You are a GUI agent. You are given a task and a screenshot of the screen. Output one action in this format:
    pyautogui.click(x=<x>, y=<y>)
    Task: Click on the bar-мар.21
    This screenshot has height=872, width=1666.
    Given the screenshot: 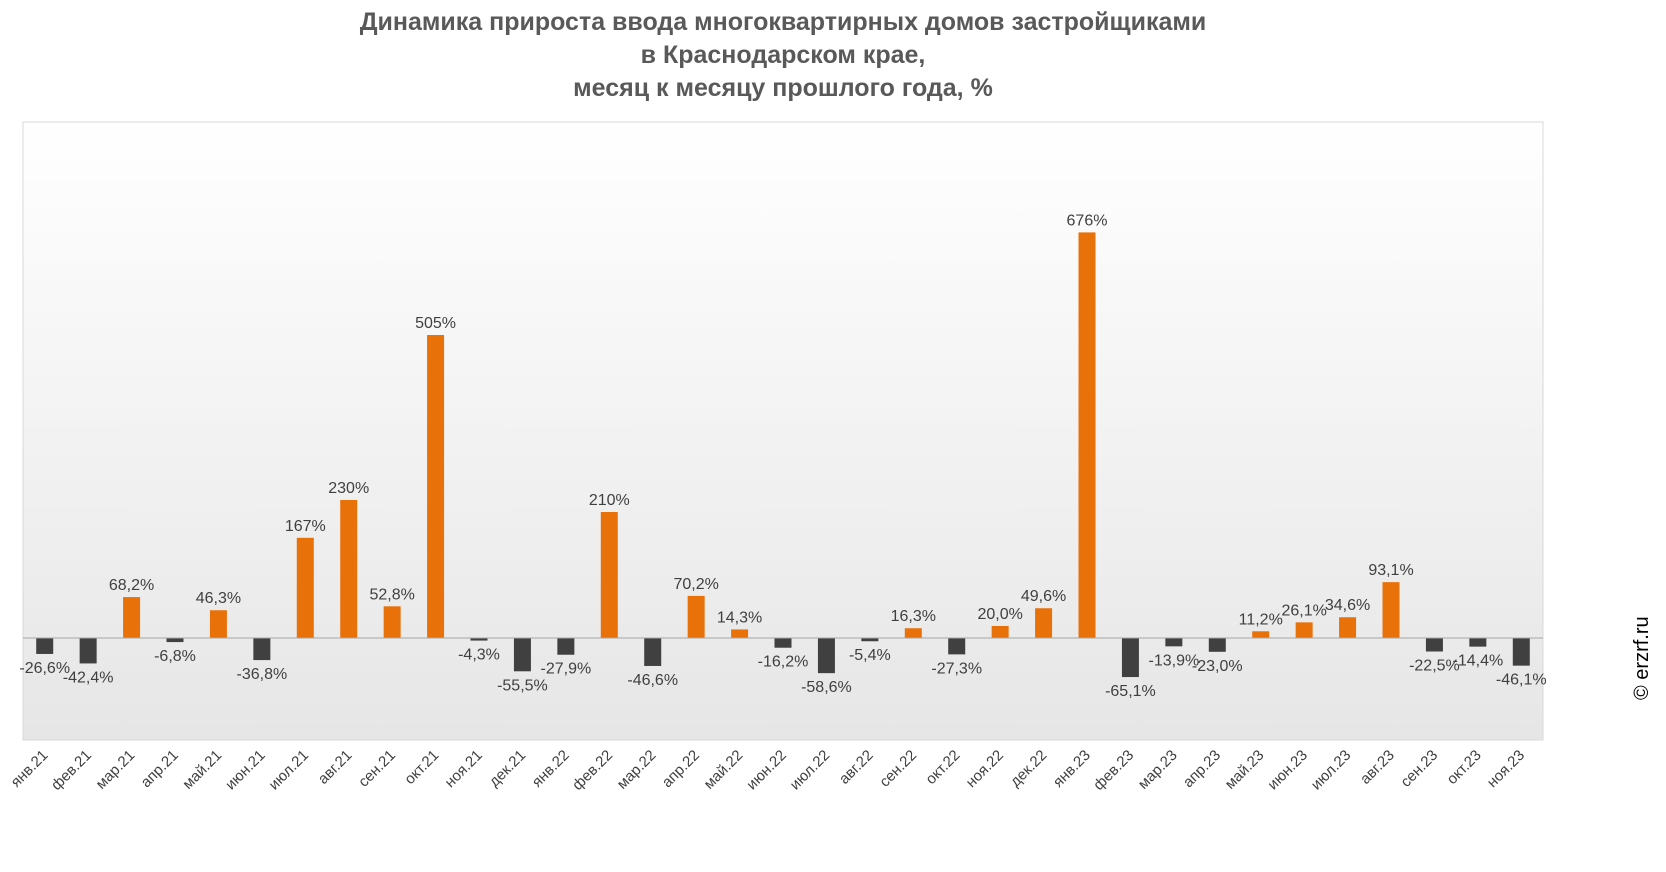 What is the action you would take?
    pyautogui.click(x=132, y=617)
    